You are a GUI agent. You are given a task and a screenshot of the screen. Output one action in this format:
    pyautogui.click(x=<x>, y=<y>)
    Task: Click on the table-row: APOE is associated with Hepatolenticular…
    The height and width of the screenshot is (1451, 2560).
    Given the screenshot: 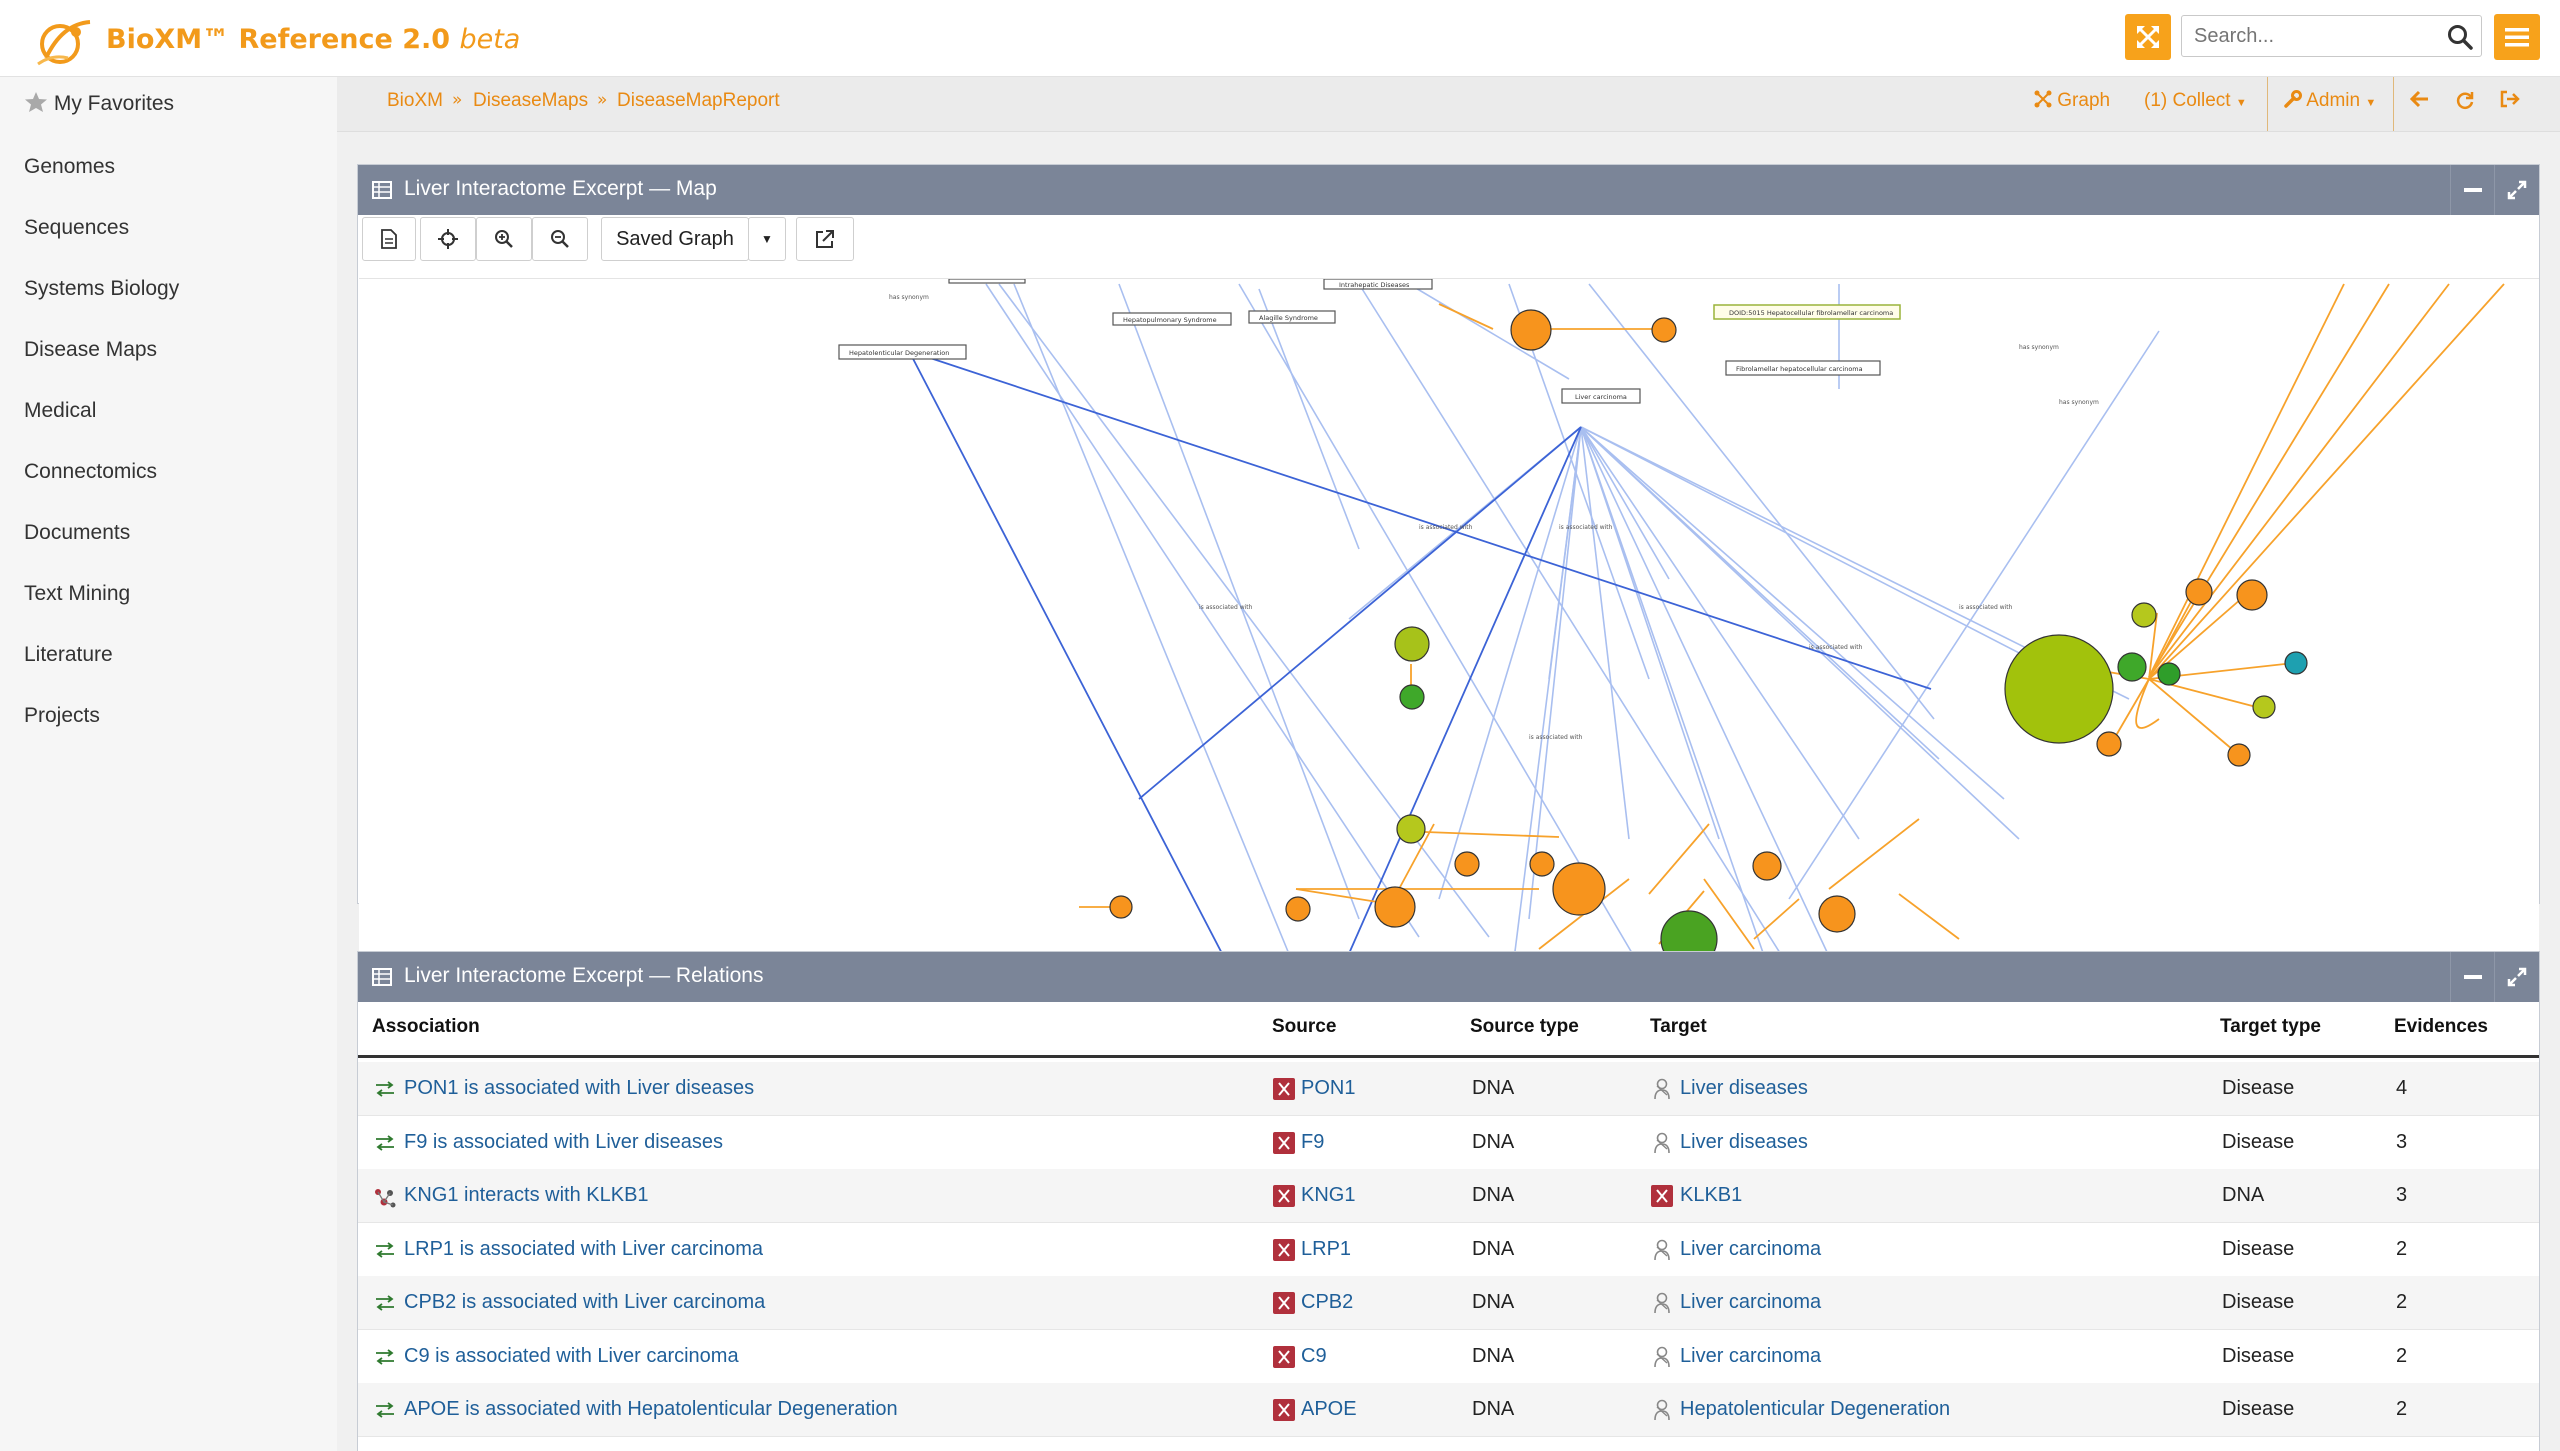 What is the action you would take?
    pyautogui.click(x=1448, y=1410)
    